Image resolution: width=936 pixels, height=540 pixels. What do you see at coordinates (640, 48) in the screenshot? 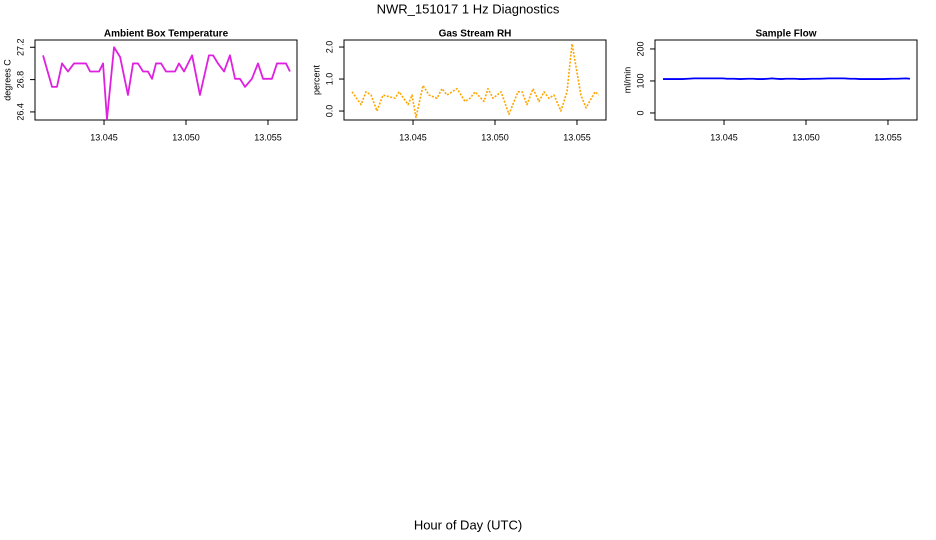
I see `y-tick-label: 200` at bounding box center [640, 48].